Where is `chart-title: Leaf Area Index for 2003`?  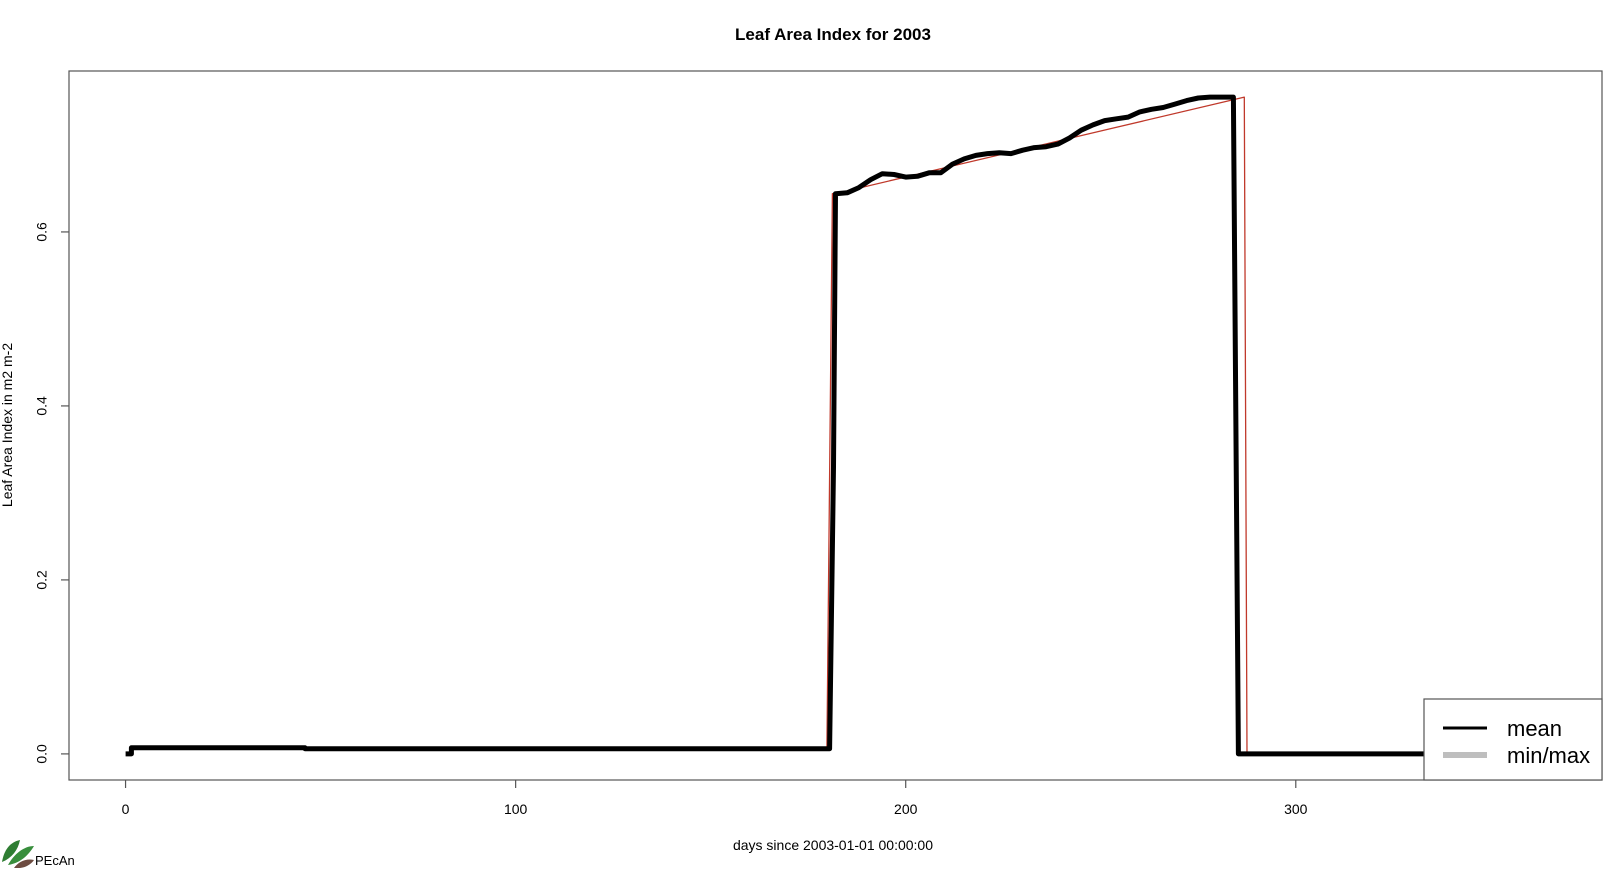 chart-title: Leaf Area Index for 2003 is located at coordinates (833, 34).